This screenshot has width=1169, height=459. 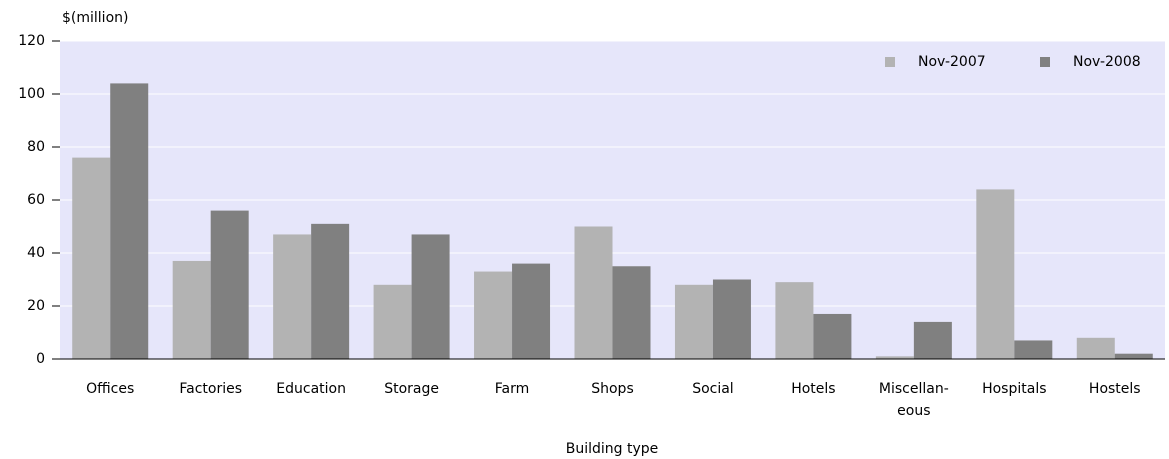 What do you see at coordinates (813, 389) in the screenshot?
I see `x-tick-label: Hotels` at bounding box center [813, 389].